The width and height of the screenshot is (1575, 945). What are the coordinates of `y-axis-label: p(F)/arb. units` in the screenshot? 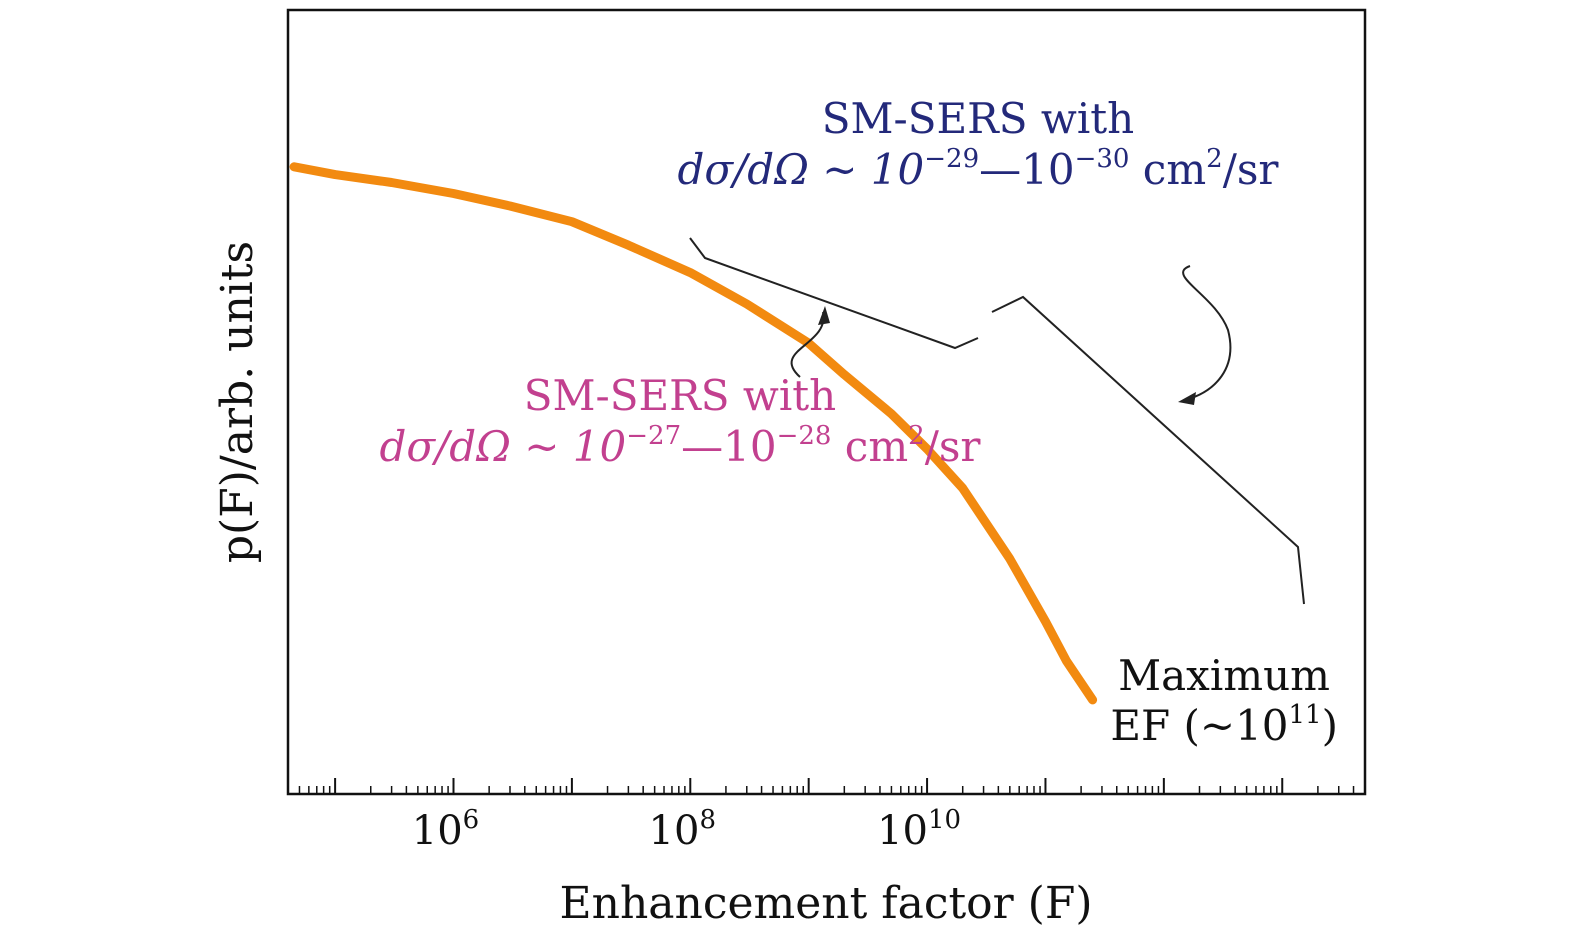 It's located at (237, 402).